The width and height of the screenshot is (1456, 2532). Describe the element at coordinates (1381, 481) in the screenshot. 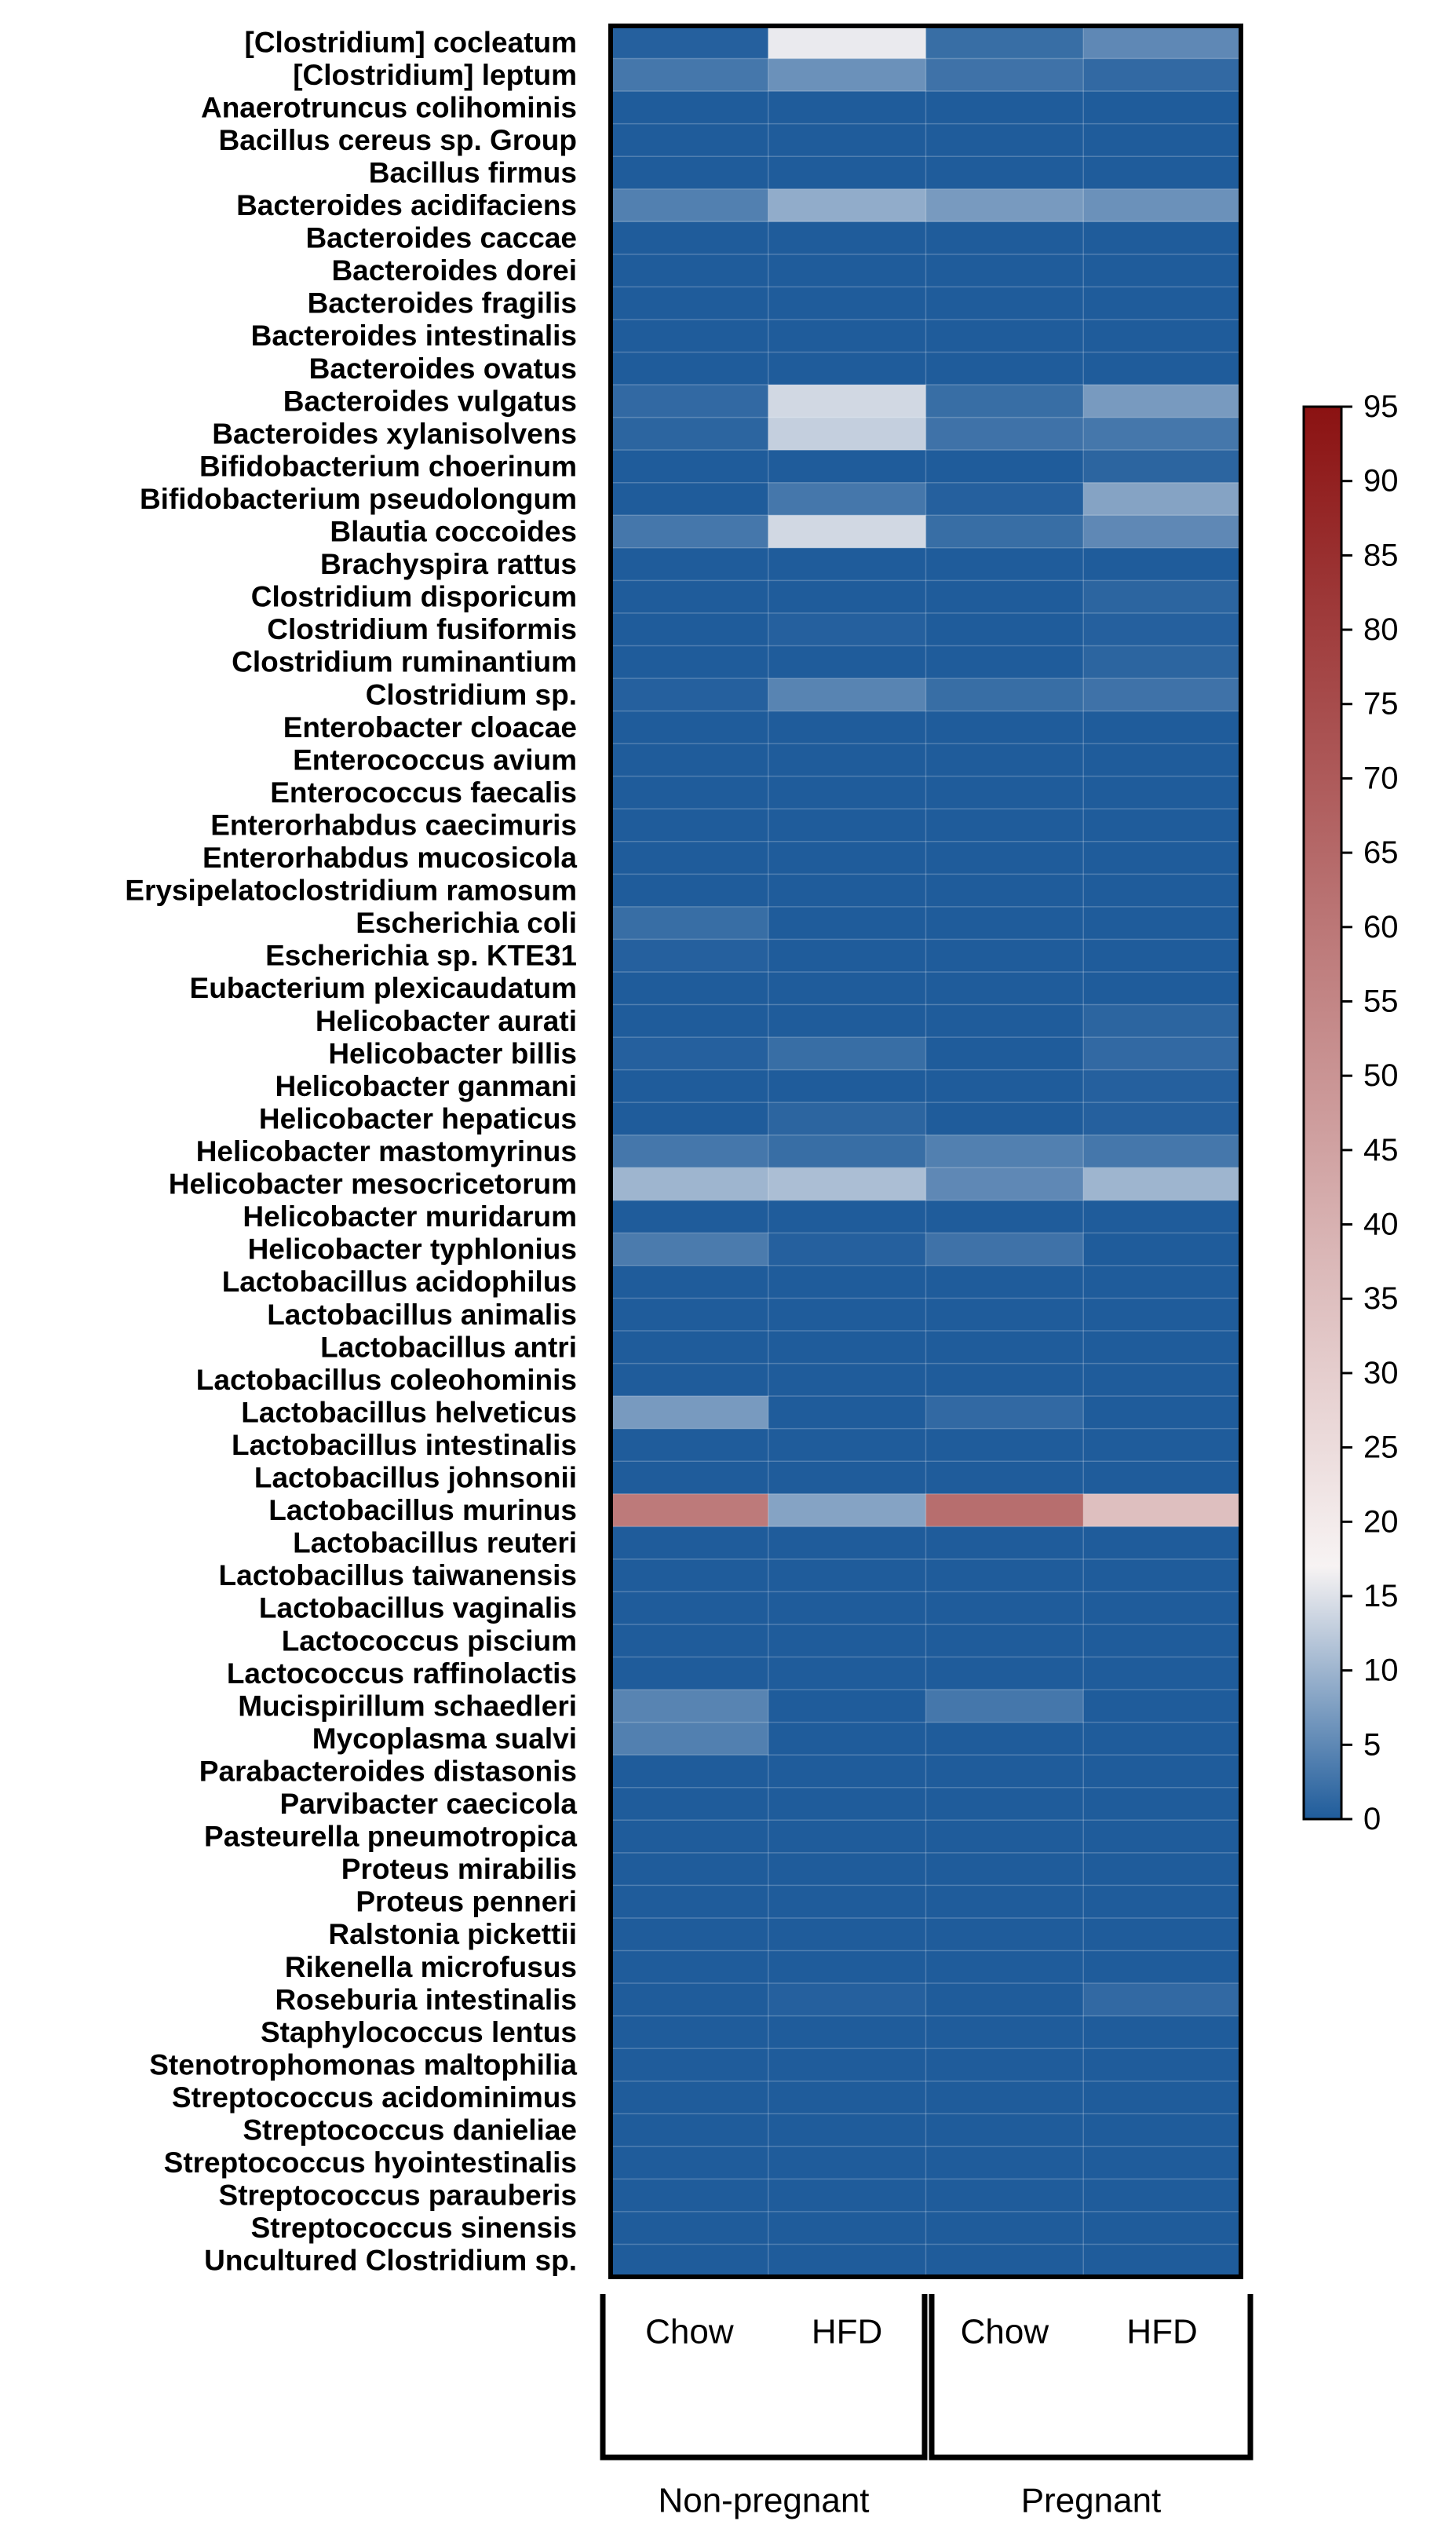

I see `colorbar-tick-label: 90` at that location.